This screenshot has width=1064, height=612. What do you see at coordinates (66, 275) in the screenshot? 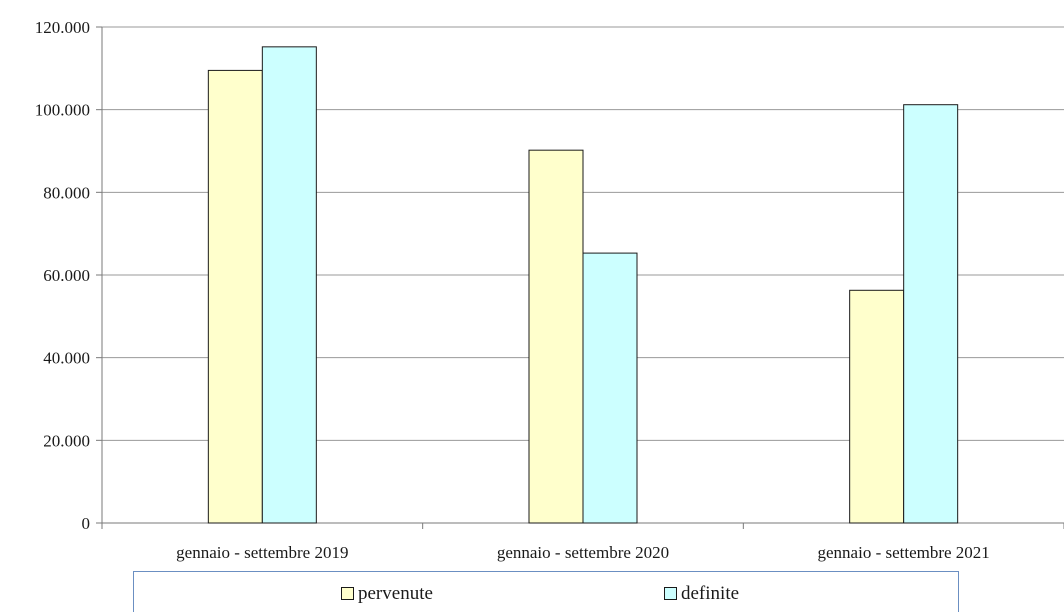
I see `y-tick-label: 60.000` at bounding box center [66, 275].